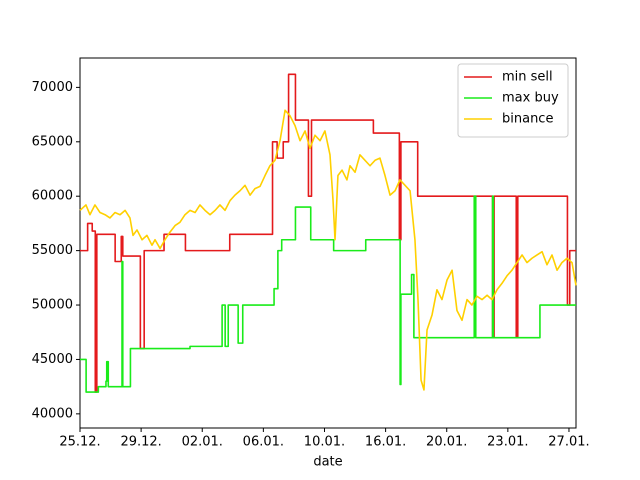  What do you see at coordinates (52, 250) in the screenshot?
I see `y-tick-label: 55000` at bounding box center [52, 250].